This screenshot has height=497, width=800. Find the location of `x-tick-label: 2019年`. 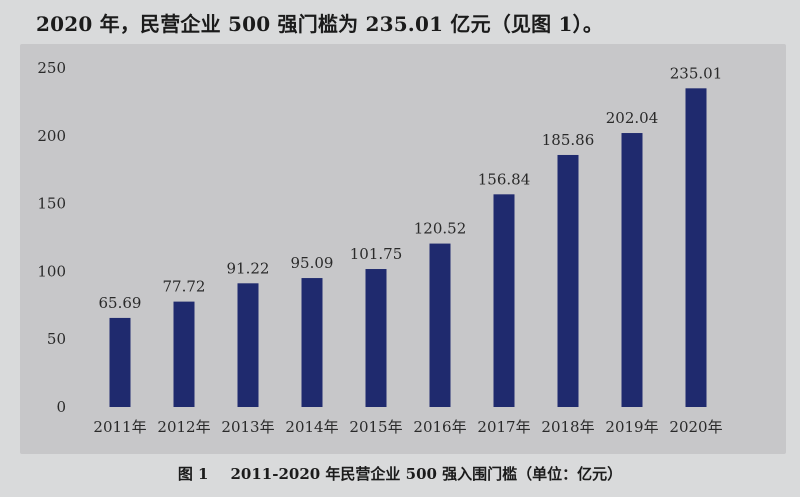

x-tick-label: 2019年 is located at coordinates (631, 427).